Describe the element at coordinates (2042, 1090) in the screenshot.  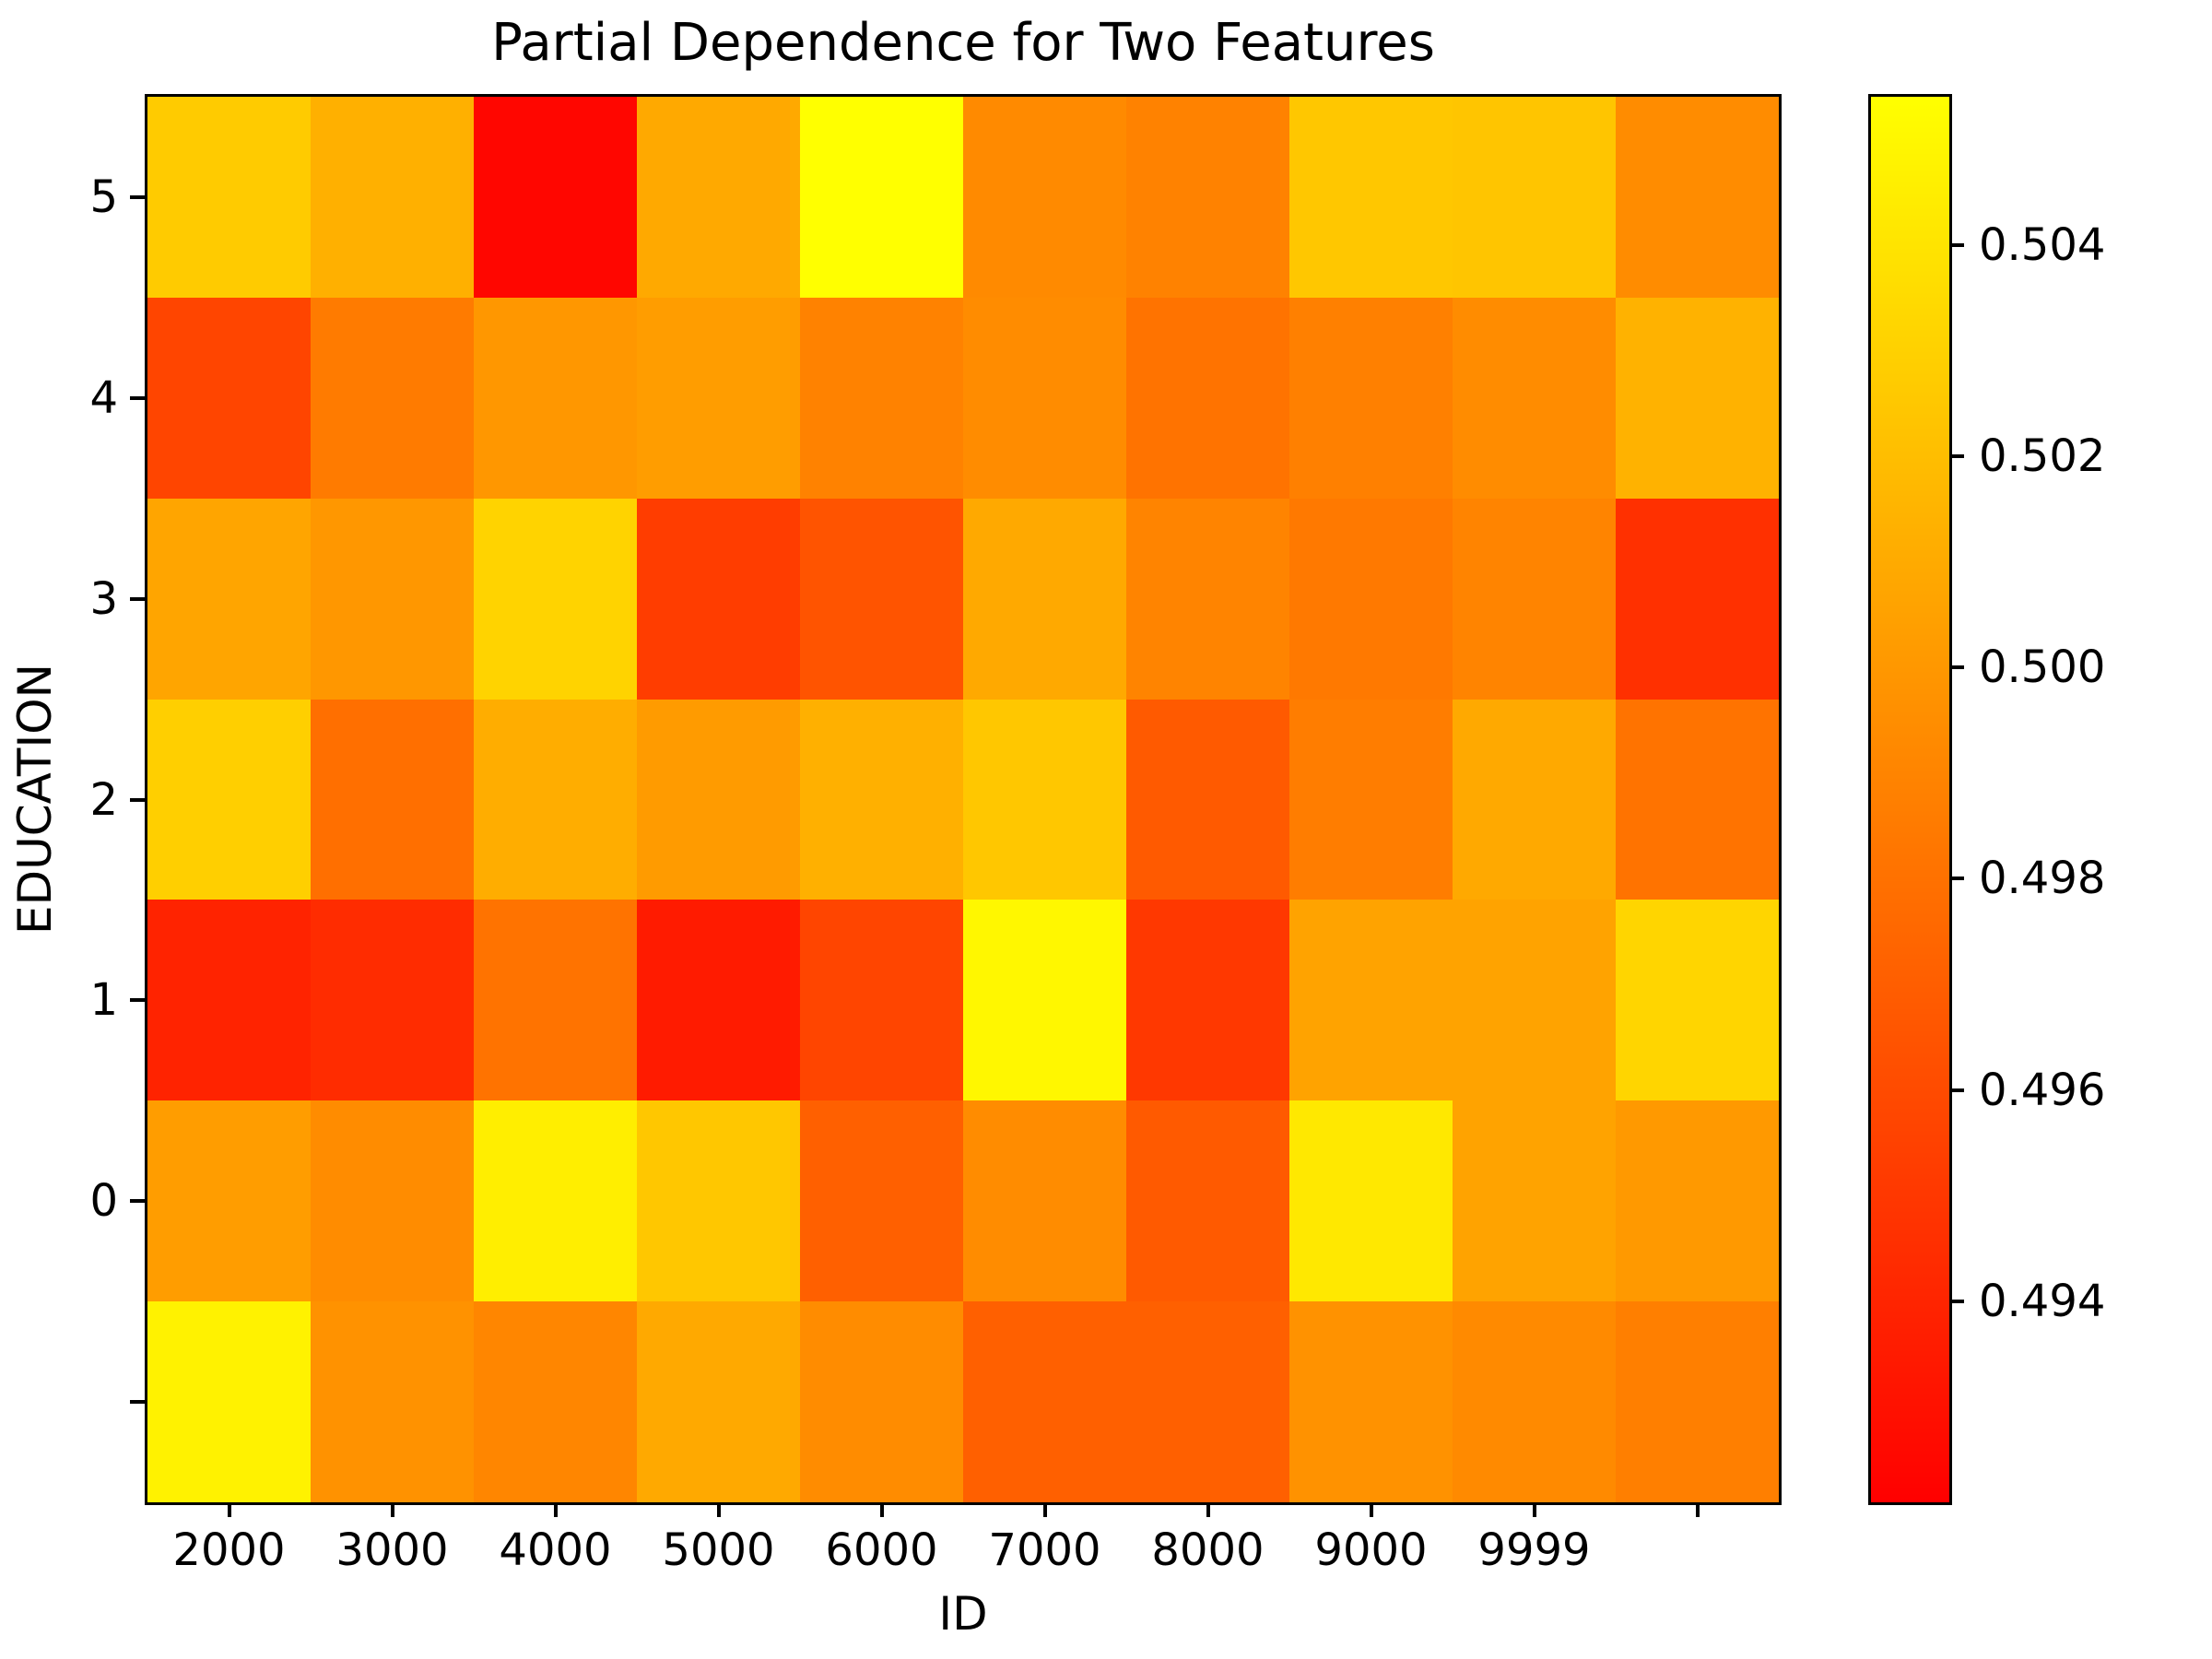
I see `colorbar-tick-label: 0.496` at that location.